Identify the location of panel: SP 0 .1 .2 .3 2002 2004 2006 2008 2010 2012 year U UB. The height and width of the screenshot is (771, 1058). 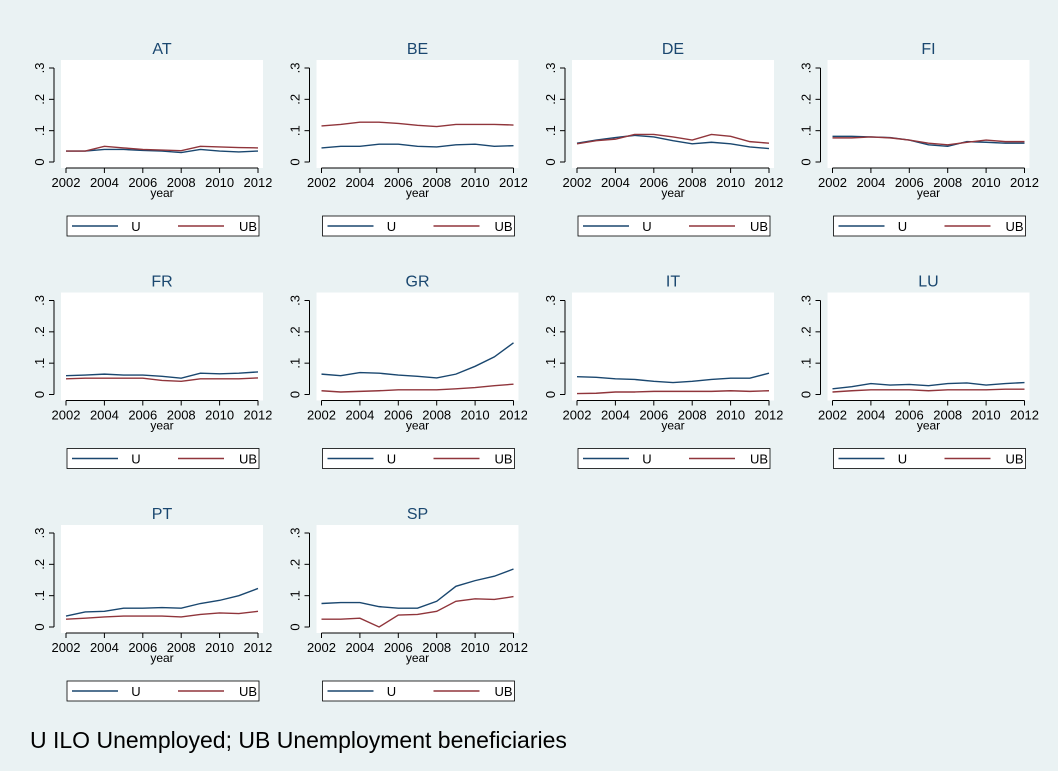
(399, 597).